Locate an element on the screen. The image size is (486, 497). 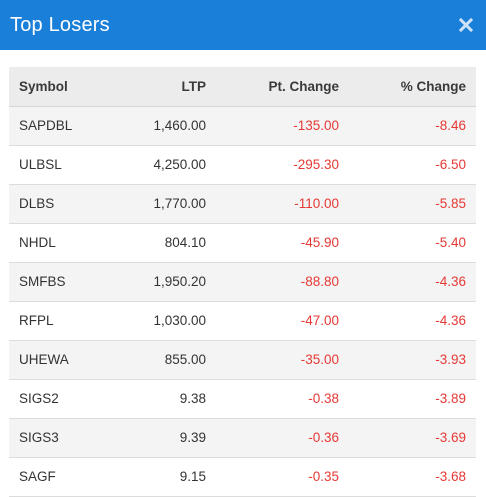
cell-pct-change: -3.93 is located at coordinates (412, 360).